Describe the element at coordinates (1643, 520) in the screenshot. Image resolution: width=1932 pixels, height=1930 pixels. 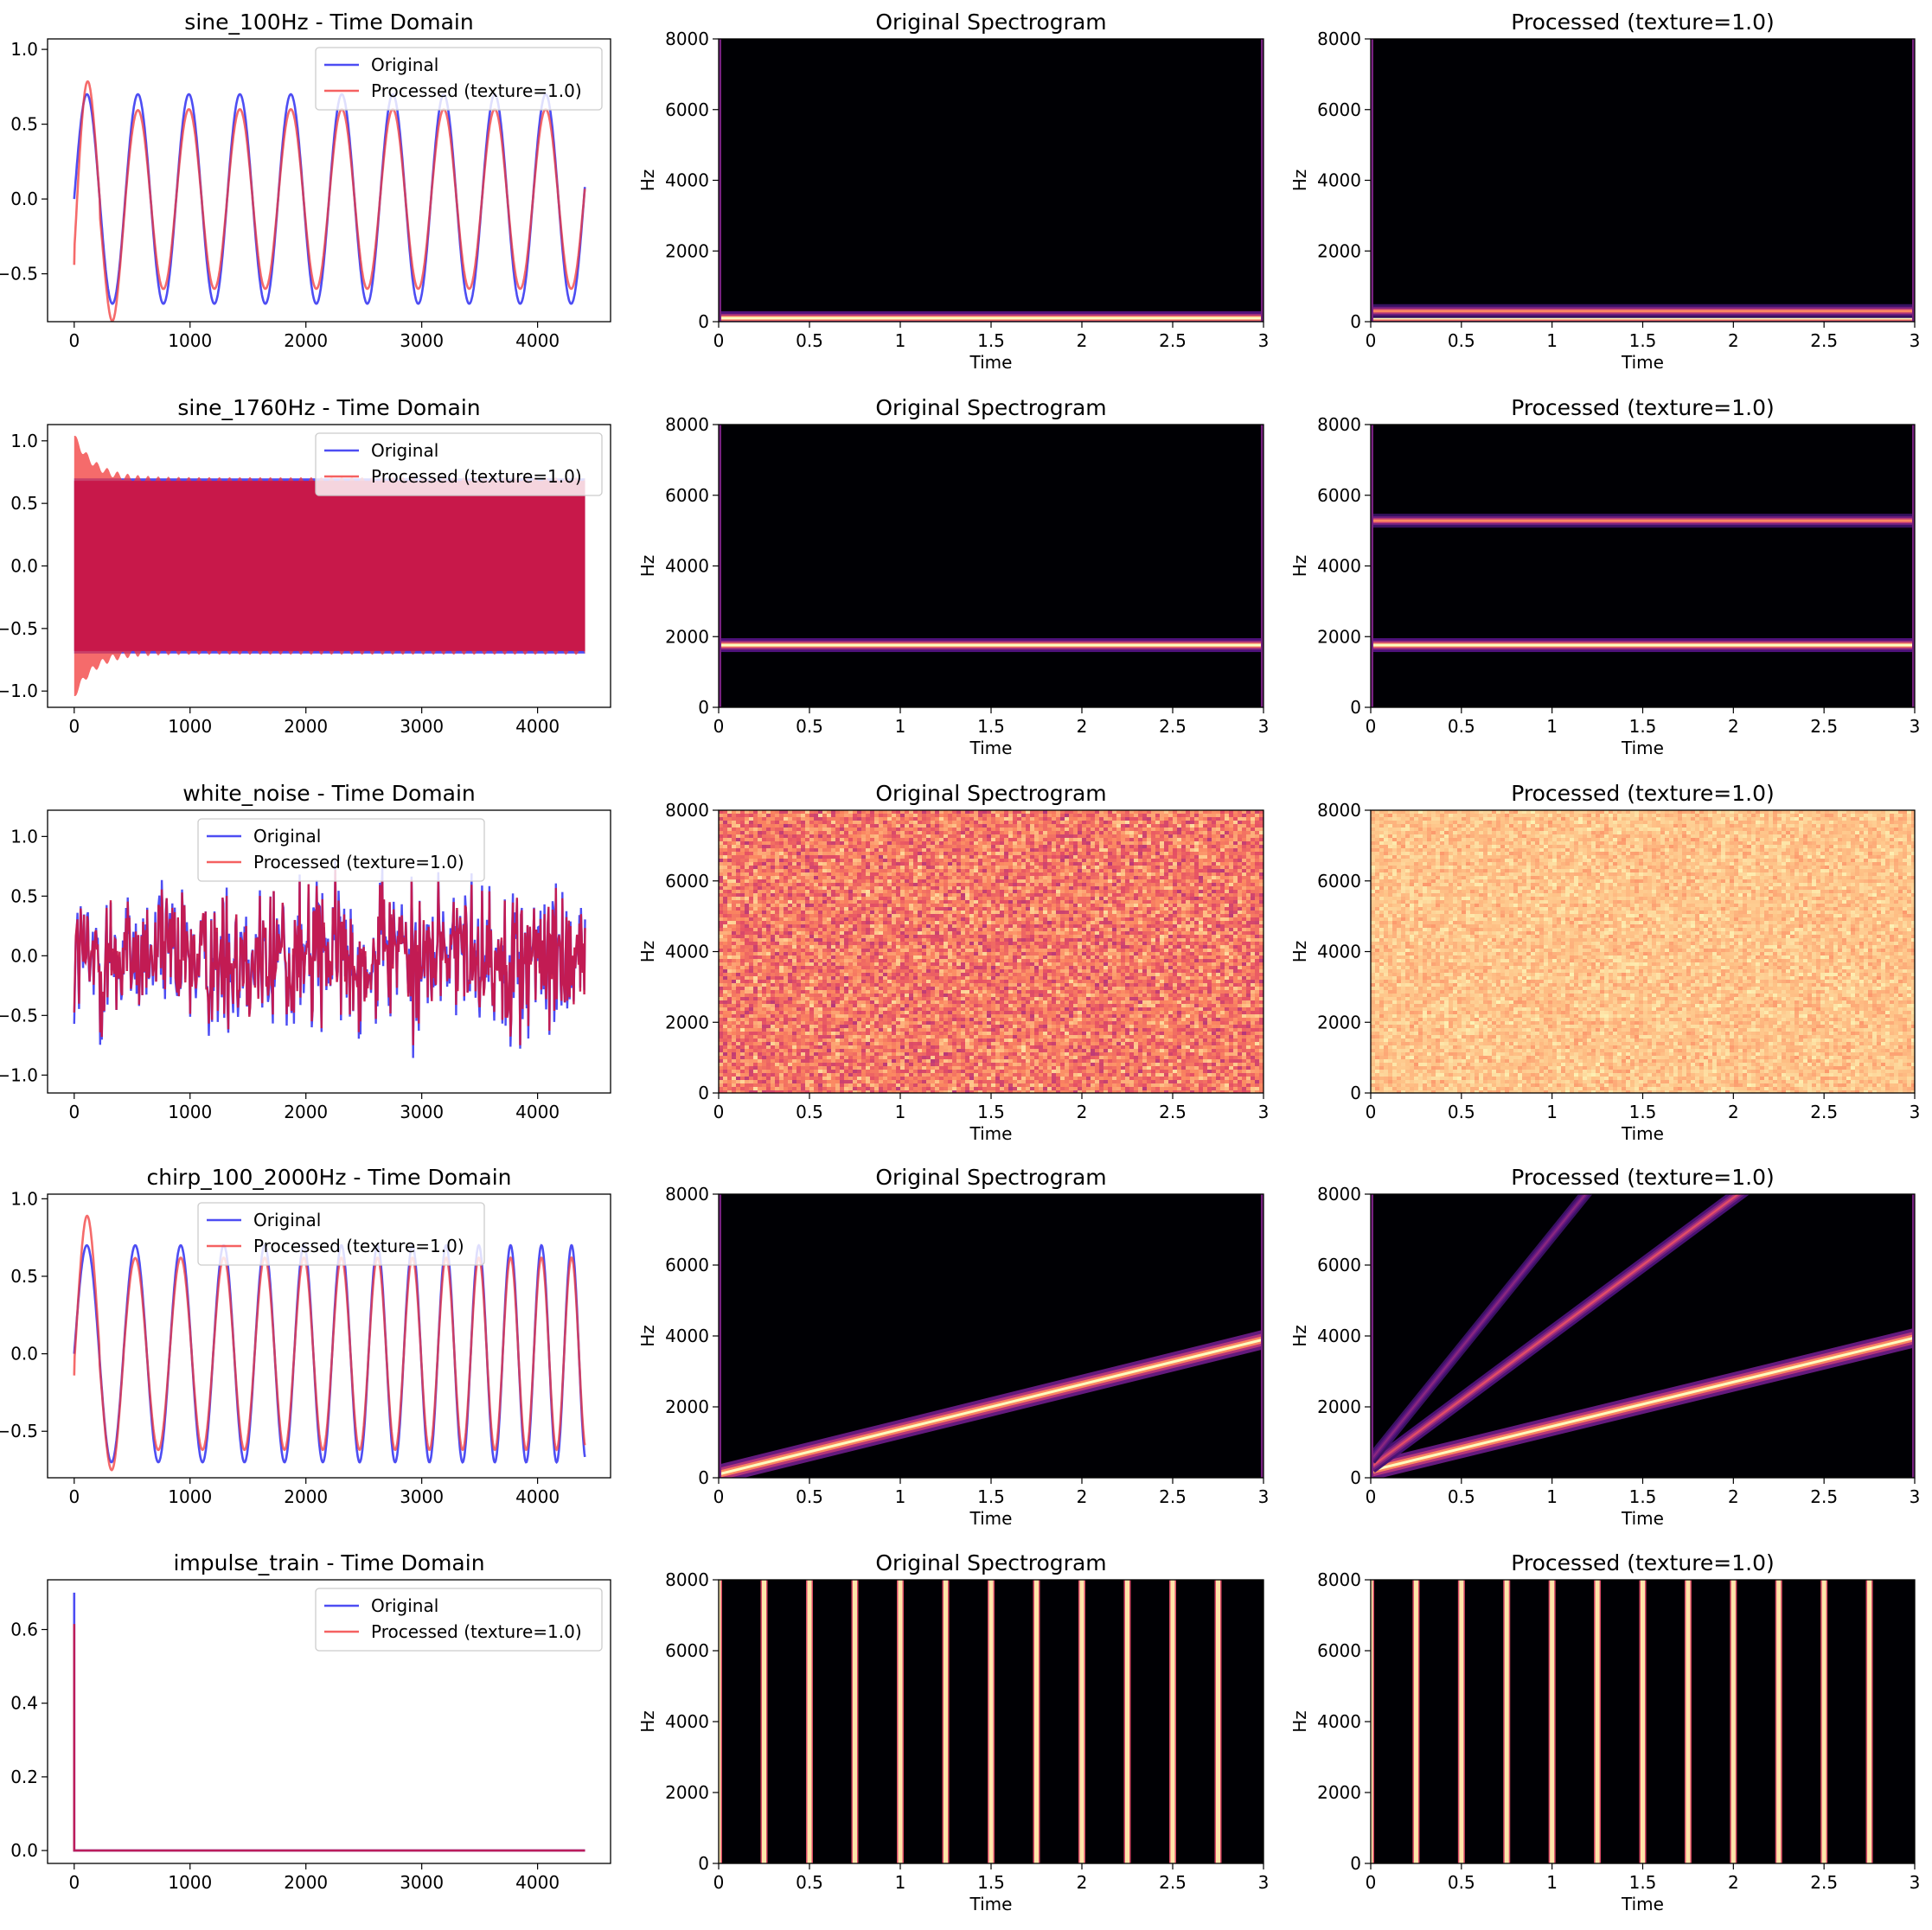
I see `tone-band` at that location.